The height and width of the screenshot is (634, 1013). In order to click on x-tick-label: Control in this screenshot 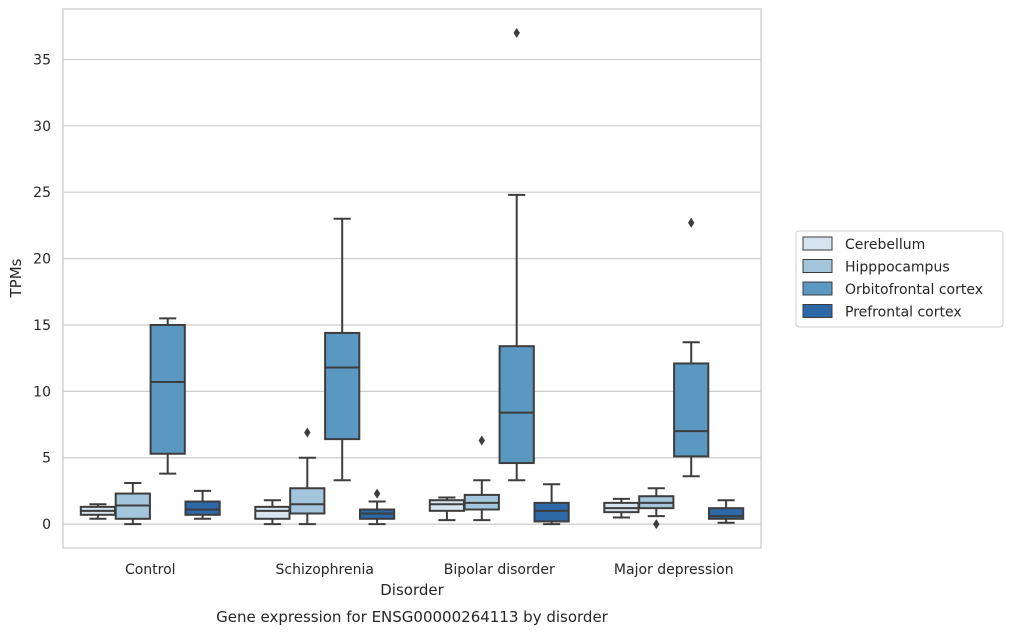, I will do `click(150, 570)`.